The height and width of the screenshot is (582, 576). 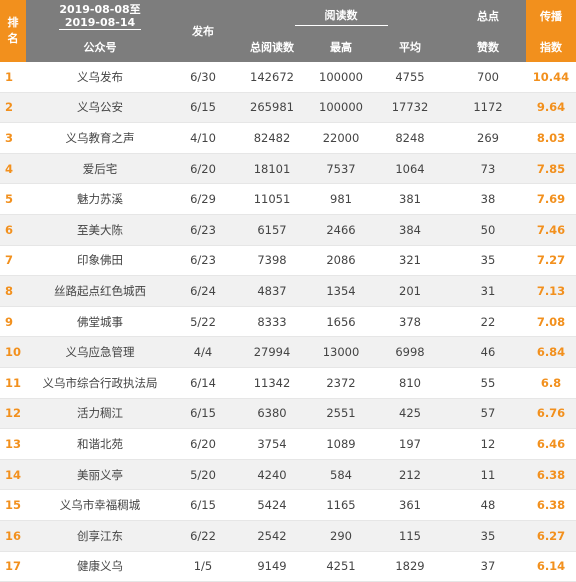 I want to click on max-reads-cell: 100000, so click(x=341, y=107).